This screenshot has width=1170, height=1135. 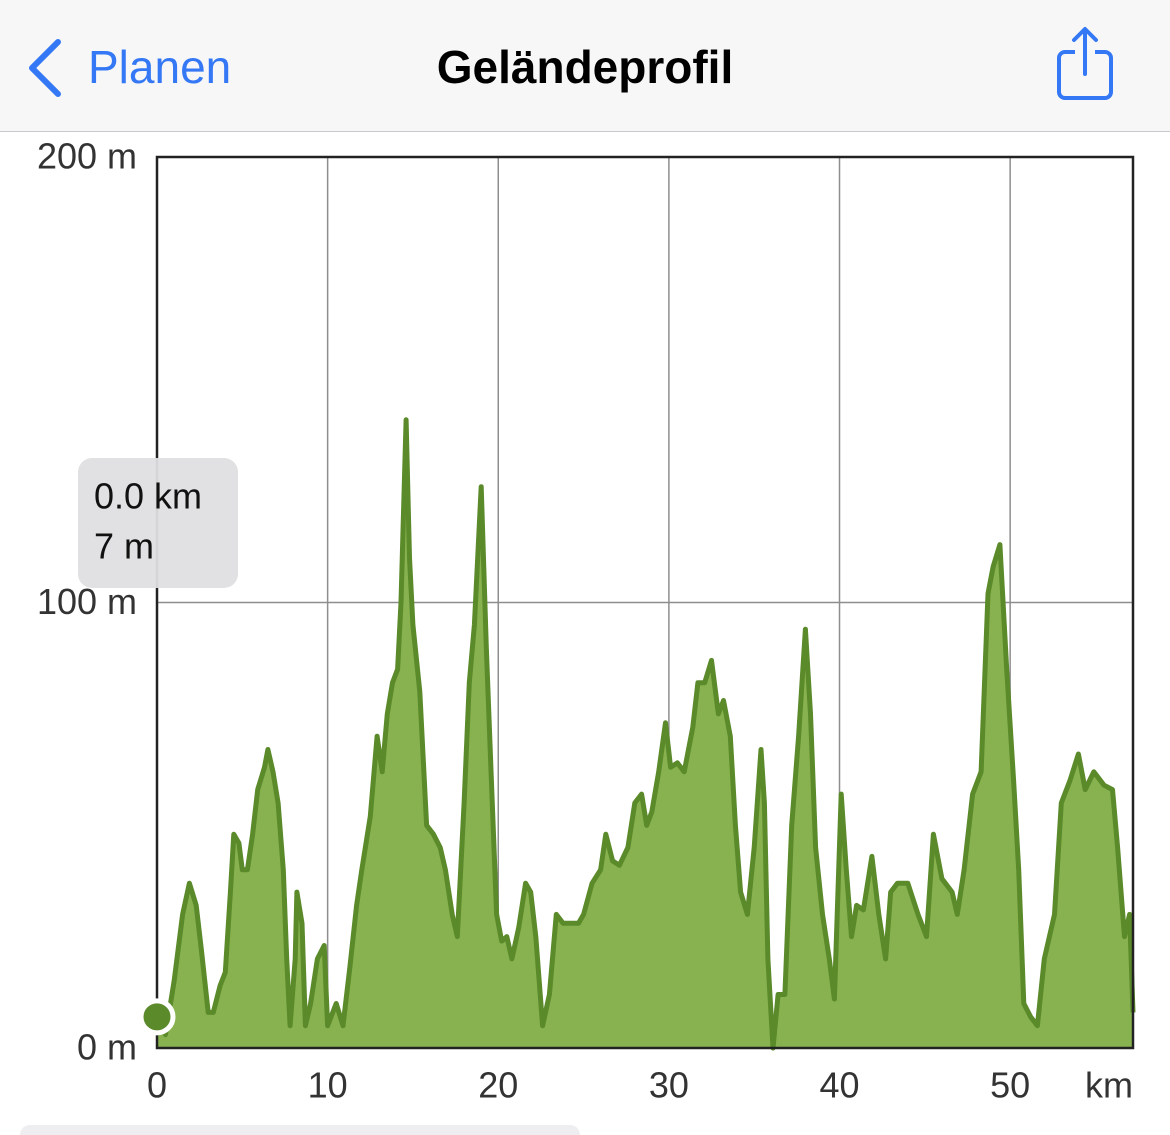 I want to click on x-tick-label: 10, so click(x=328, y=1085).